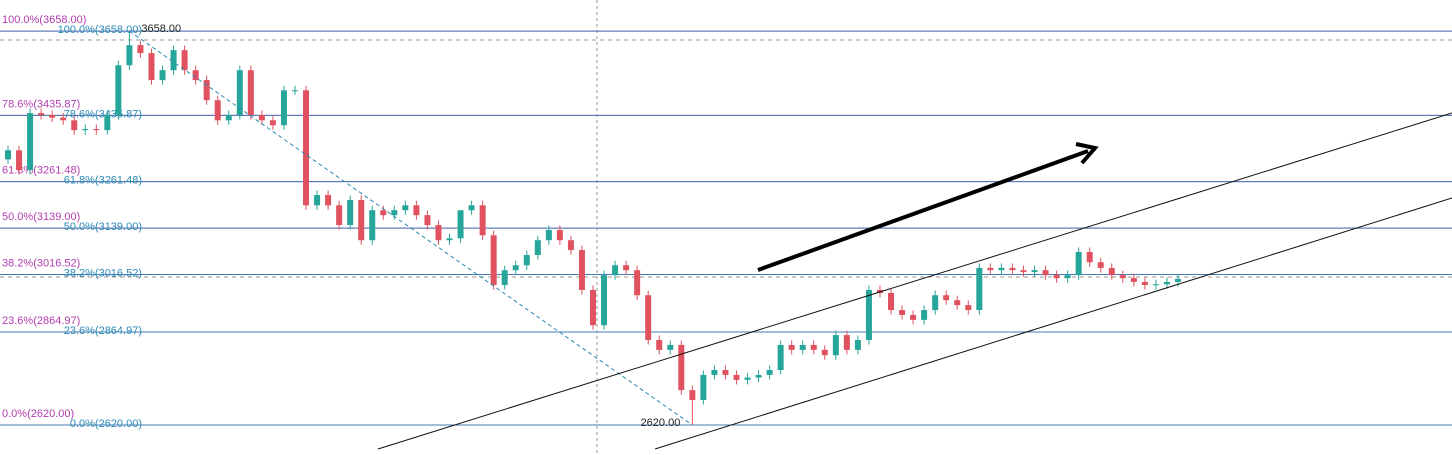 The height and width of the screenshot is (455, 1452). I want to click on trend-arrow, so click(923, 210).